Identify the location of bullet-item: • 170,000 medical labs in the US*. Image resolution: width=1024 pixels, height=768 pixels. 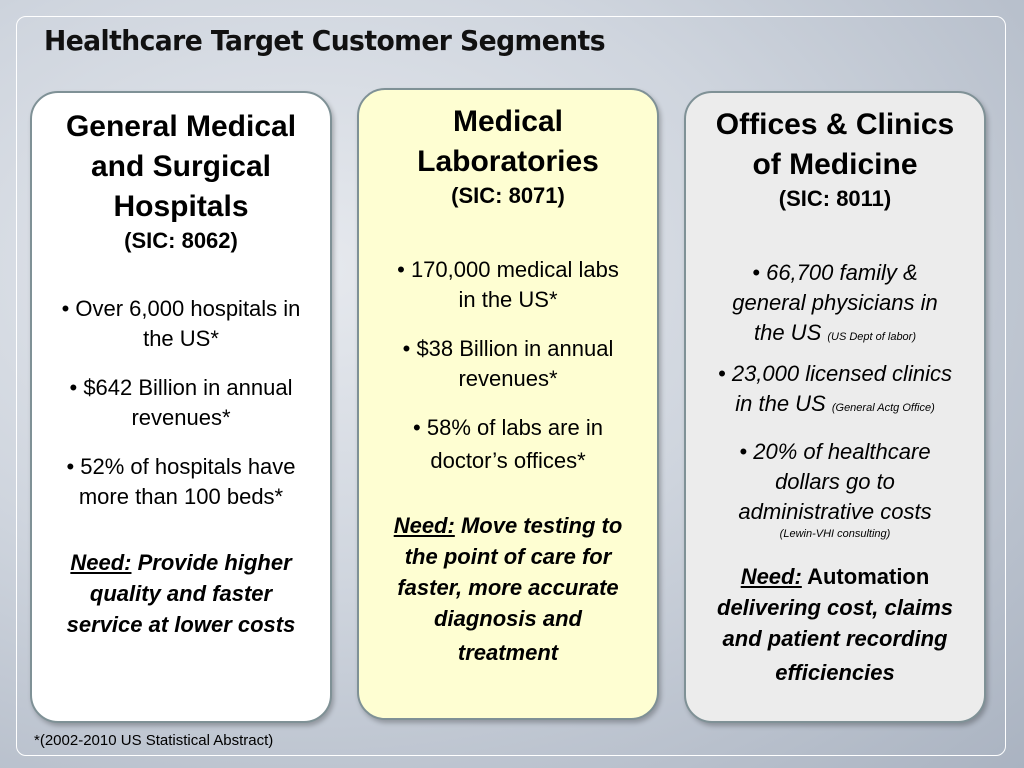
(508, 285).